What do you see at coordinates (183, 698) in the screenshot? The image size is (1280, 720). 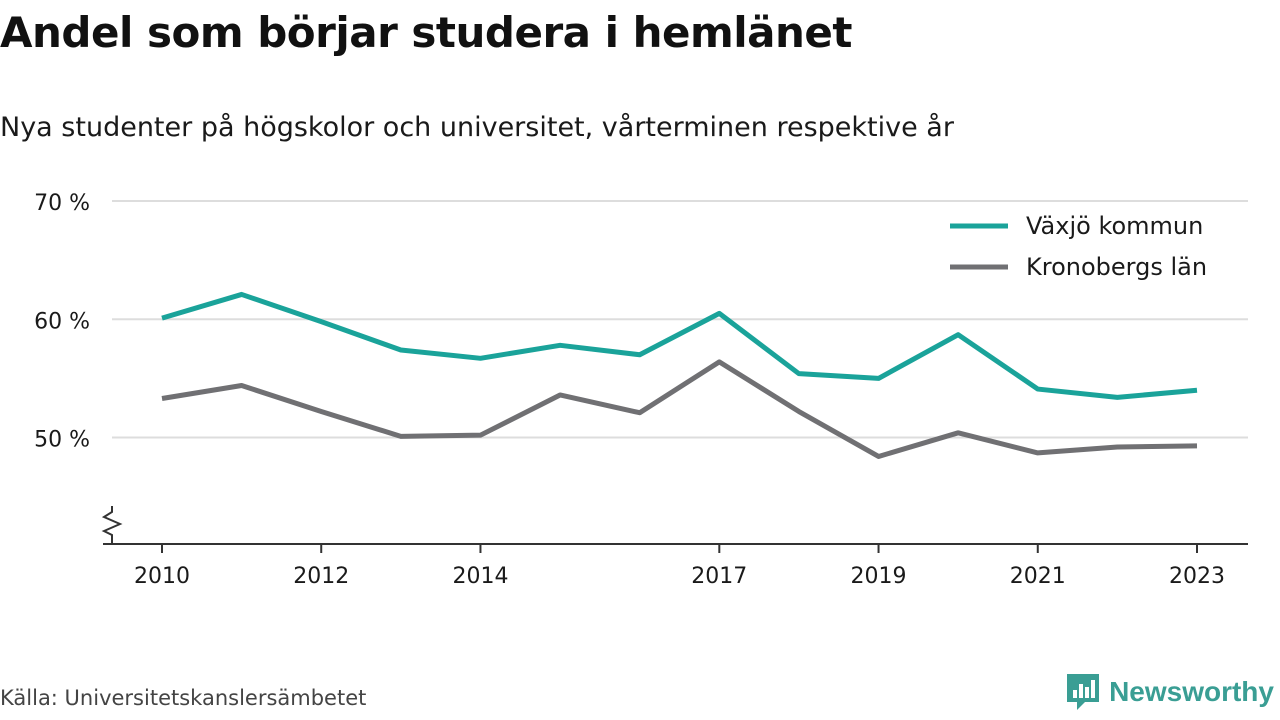 I see `source-note: Källa: Universitetskanslersämbetet` at bounding box center [183, 698].